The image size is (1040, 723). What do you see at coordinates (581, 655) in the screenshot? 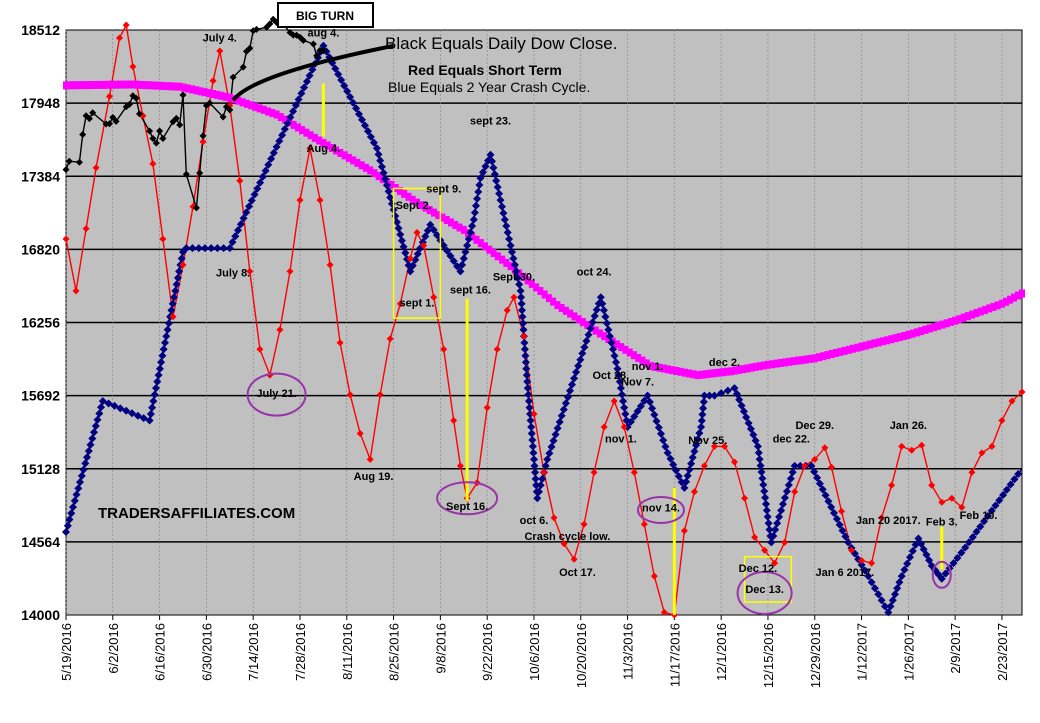
I see `x-tick-label: 10/20/2016` at bounding box center [581, 655].